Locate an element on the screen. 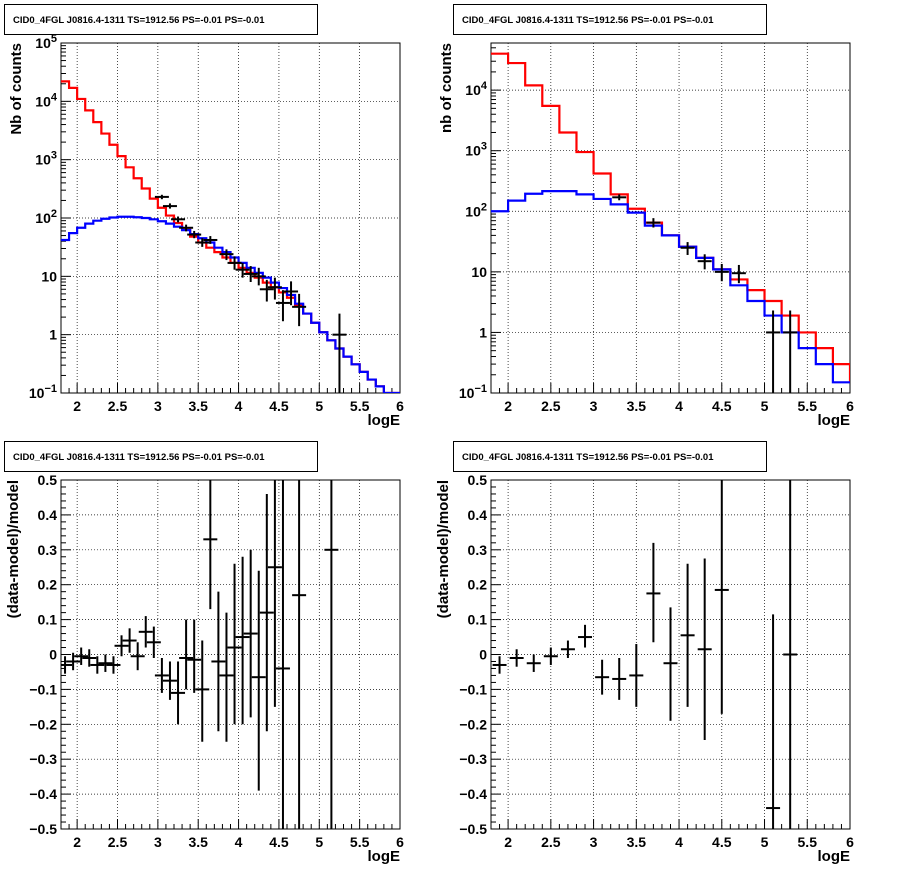 Image resolution: width=898 pixels, height=875 pixels. x-tick-label: 2.5 is located at coordinates (551, 406).